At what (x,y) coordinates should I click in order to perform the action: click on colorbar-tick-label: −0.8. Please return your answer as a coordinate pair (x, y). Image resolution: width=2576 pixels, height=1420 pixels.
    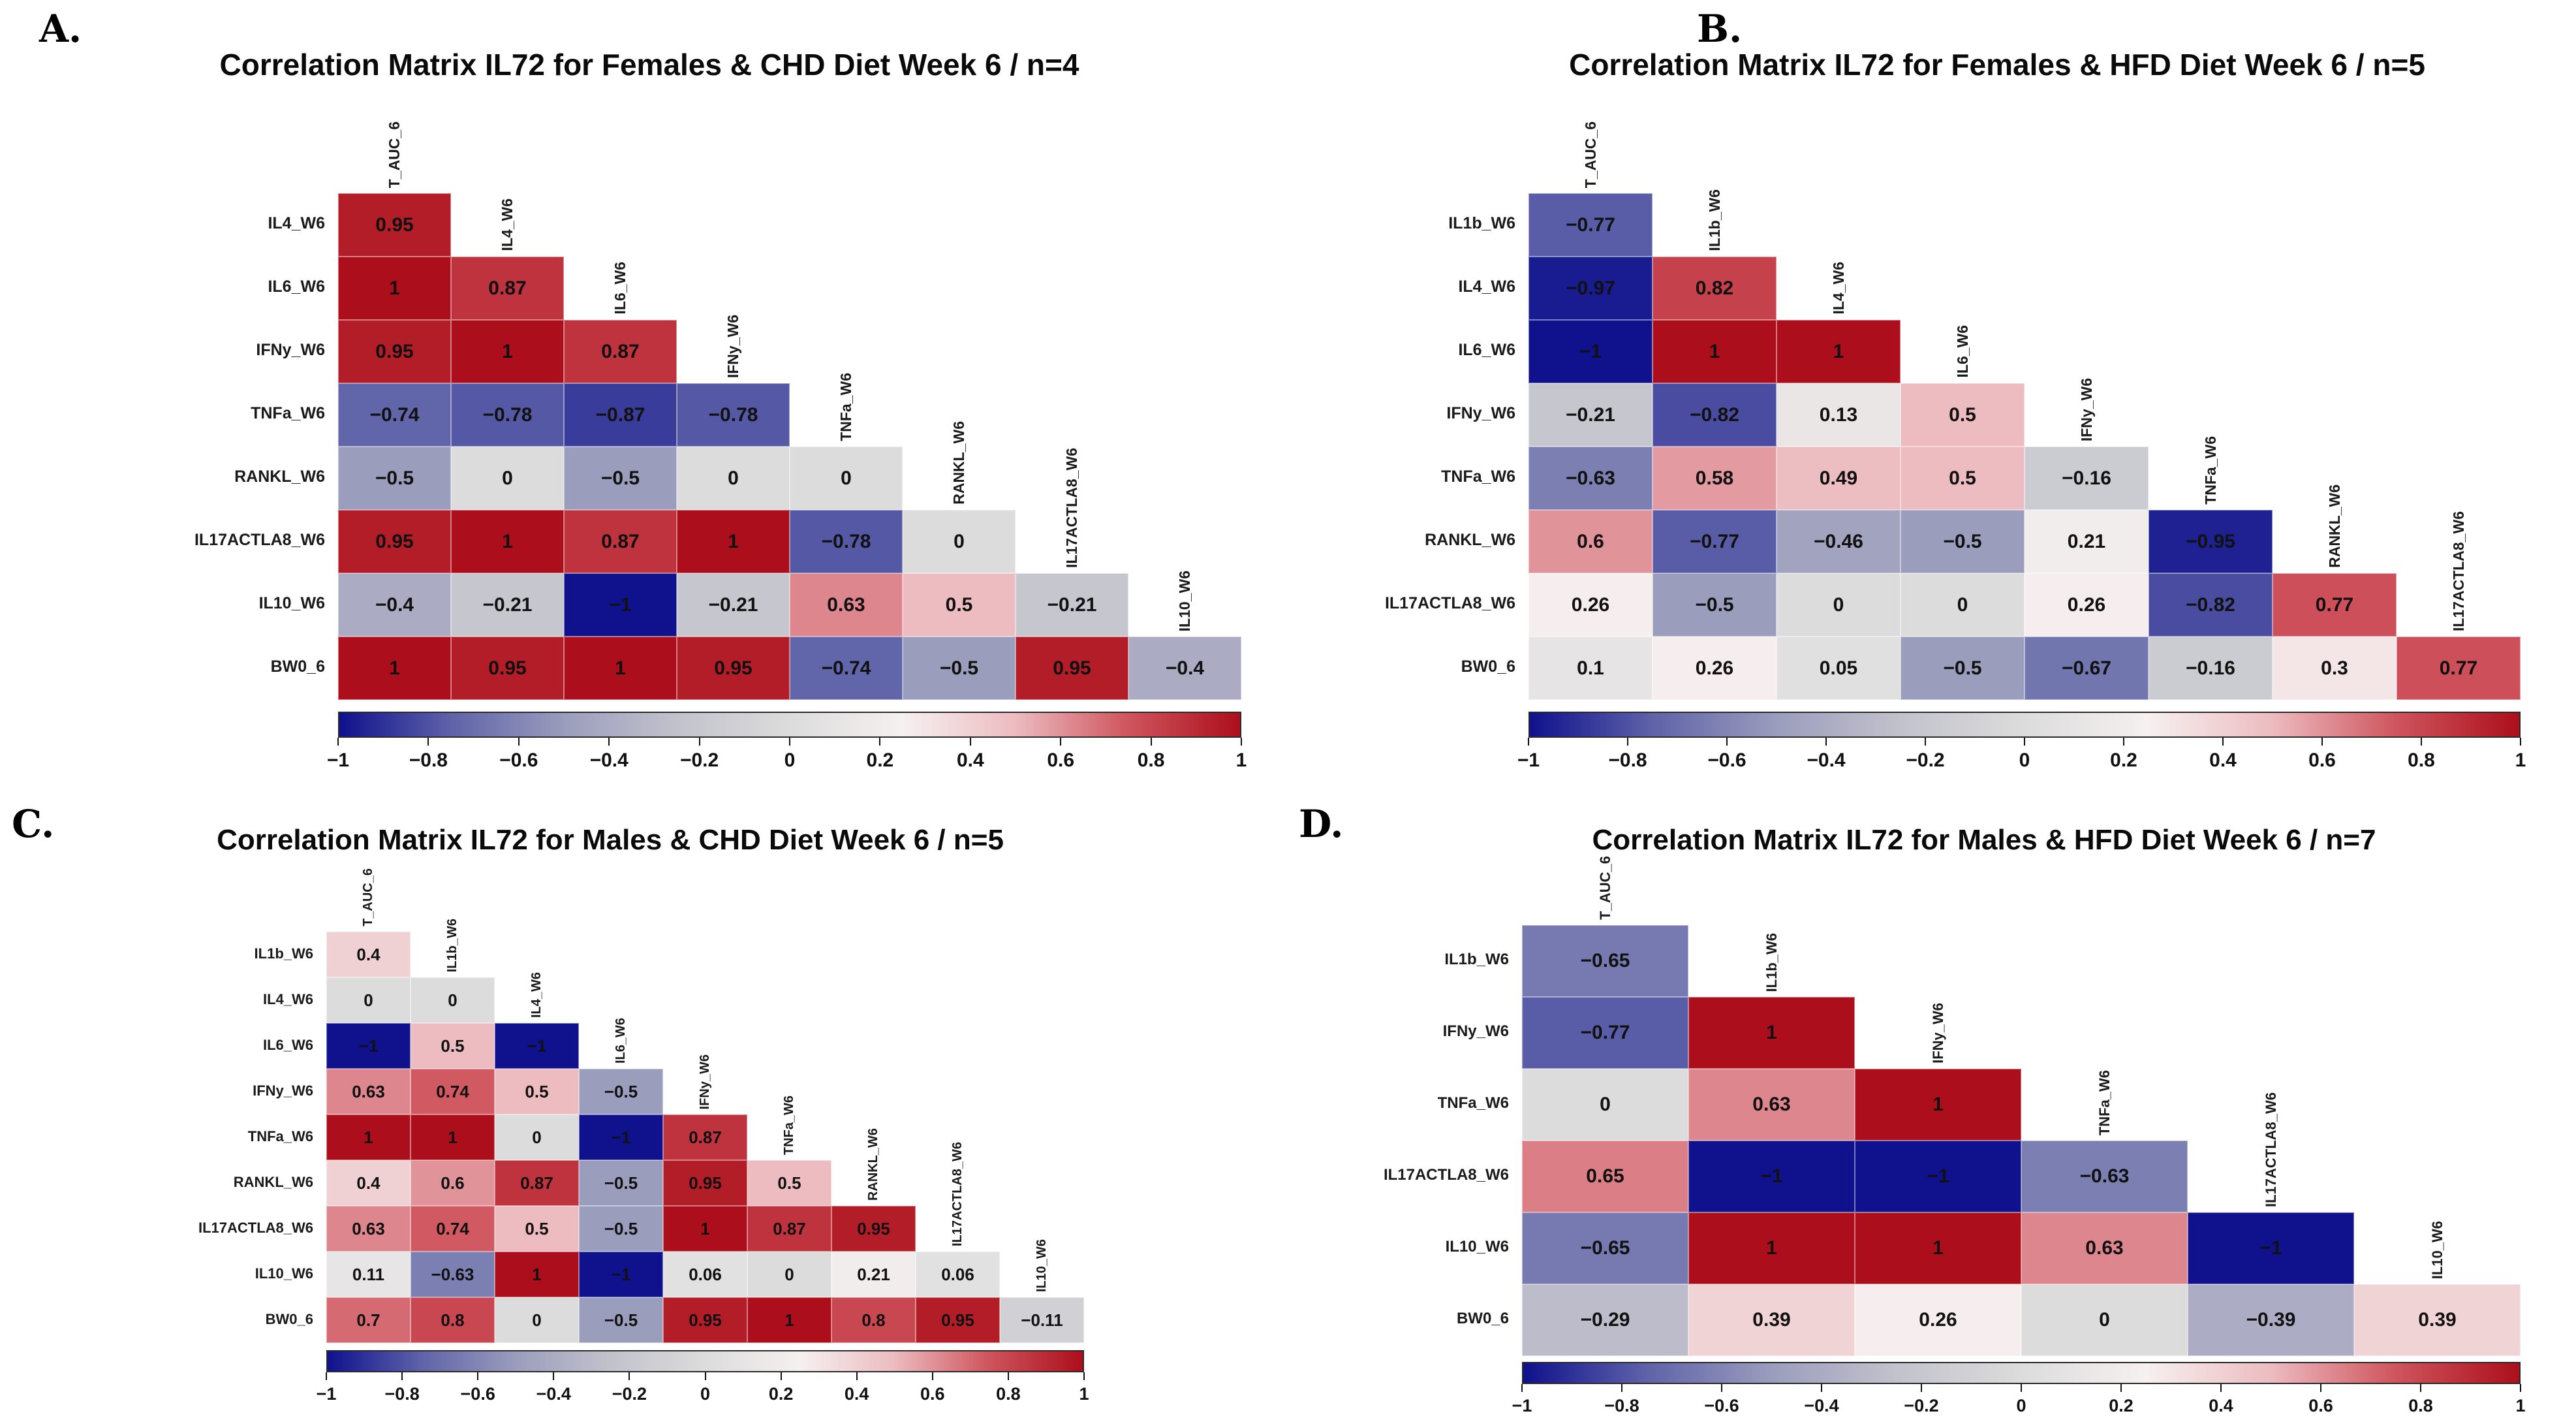
    Looking at the image, I should click on (402, 1394).